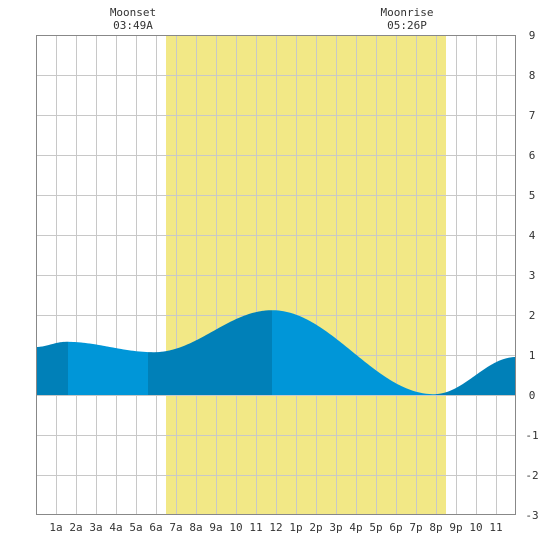 The height and width of the screenshot is (550, 550). Describe the element at coordinates (407, 12) in the screenshot. I see `moonrise-title: Moonrise` at that location.